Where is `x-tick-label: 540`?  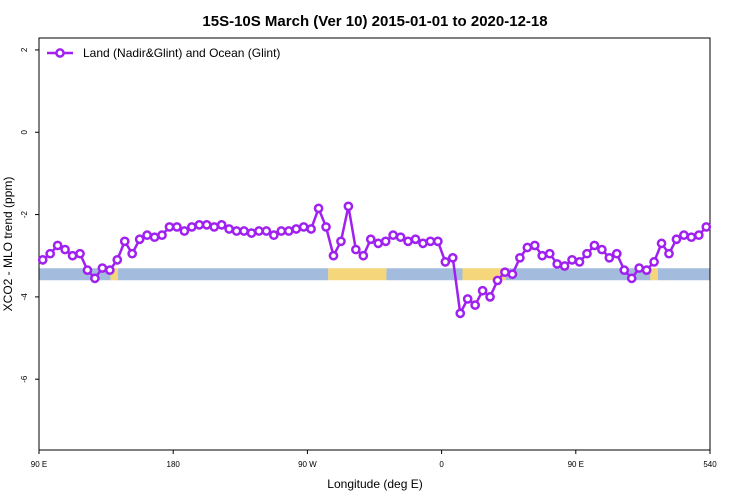
x-tick-label: 540 is located at coordinates (710, 464).